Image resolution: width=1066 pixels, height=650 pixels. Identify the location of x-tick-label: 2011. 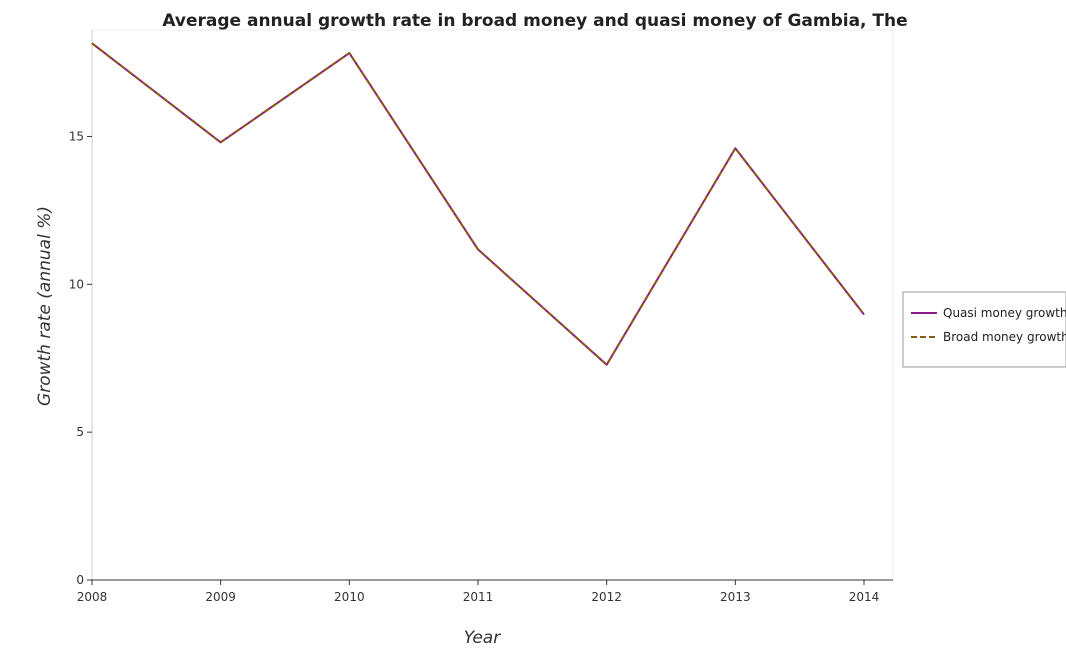
(478, 597).